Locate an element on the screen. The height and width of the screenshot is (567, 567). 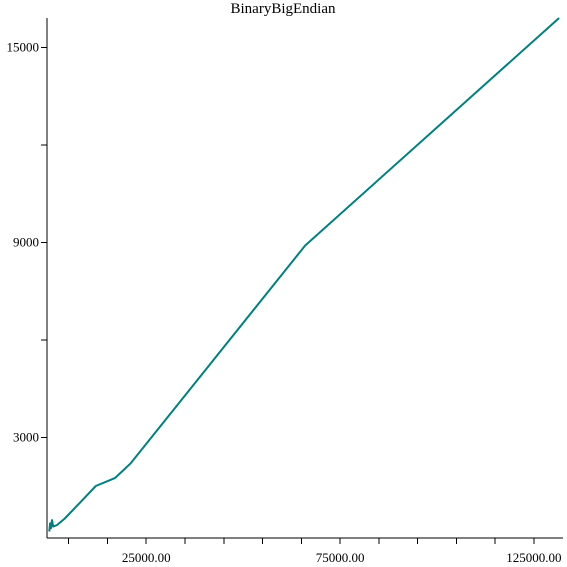
x-tick-label-2: 125000.00 is located at coordinates (533, 557).